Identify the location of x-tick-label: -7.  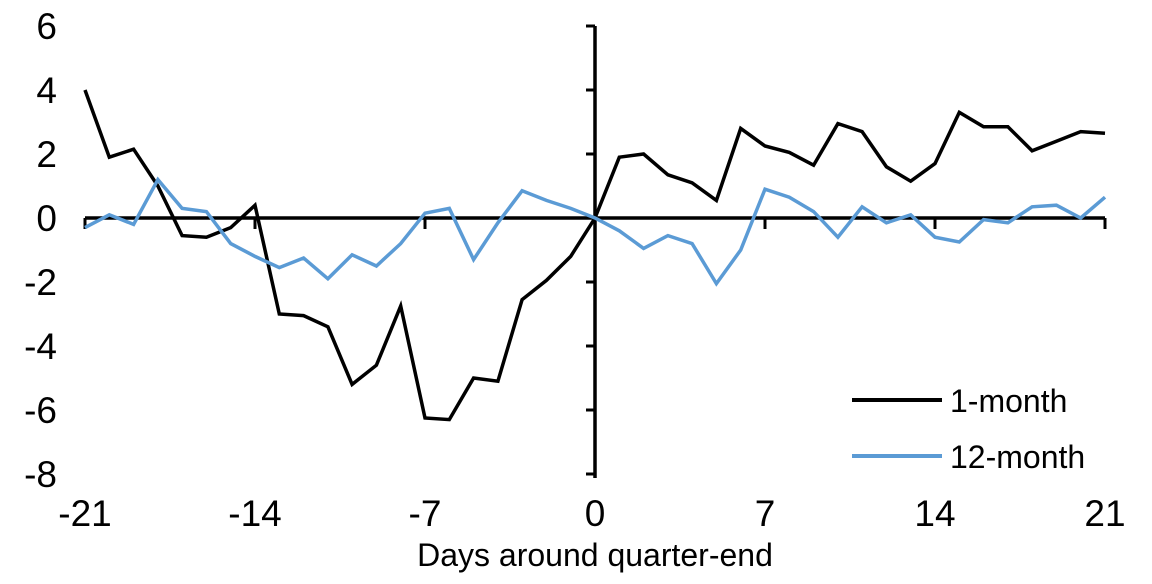
(425, 513).